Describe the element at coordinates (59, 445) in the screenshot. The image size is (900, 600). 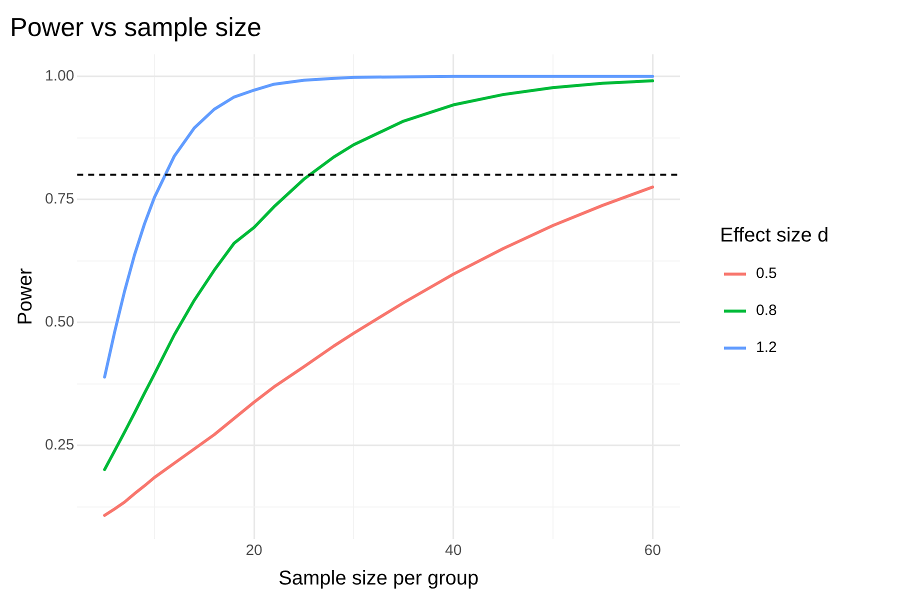
I see `y-tick-label: 0.25` at that location.